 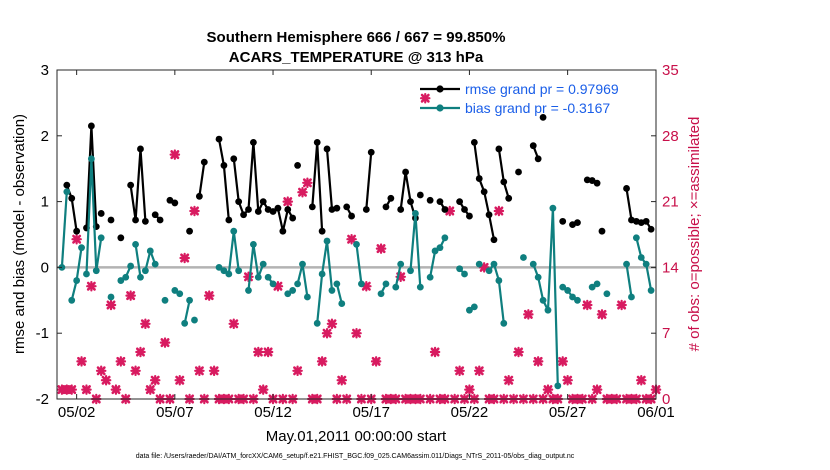 I want to click on y-axis-label-right: # of obs: o=possible; ×=assimilated, so click(x=694, y=234).